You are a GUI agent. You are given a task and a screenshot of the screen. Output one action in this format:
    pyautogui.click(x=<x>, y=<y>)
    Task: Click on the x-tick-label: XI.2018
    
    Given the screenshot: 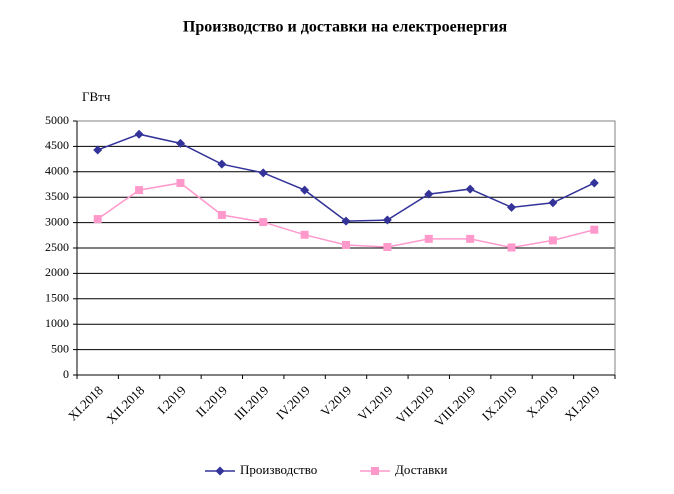 What is the action you would take?
    pyautogui.click(x=85, y=403)
    